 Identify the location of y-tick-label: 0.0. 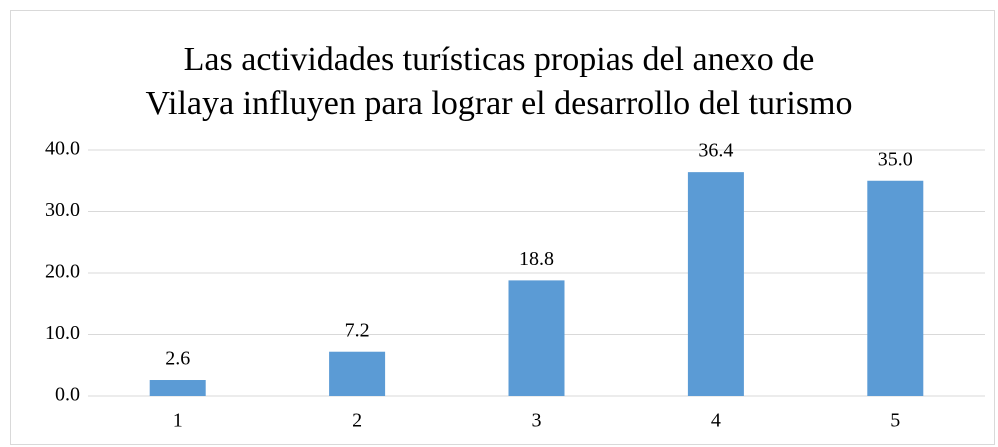
(67, 395).